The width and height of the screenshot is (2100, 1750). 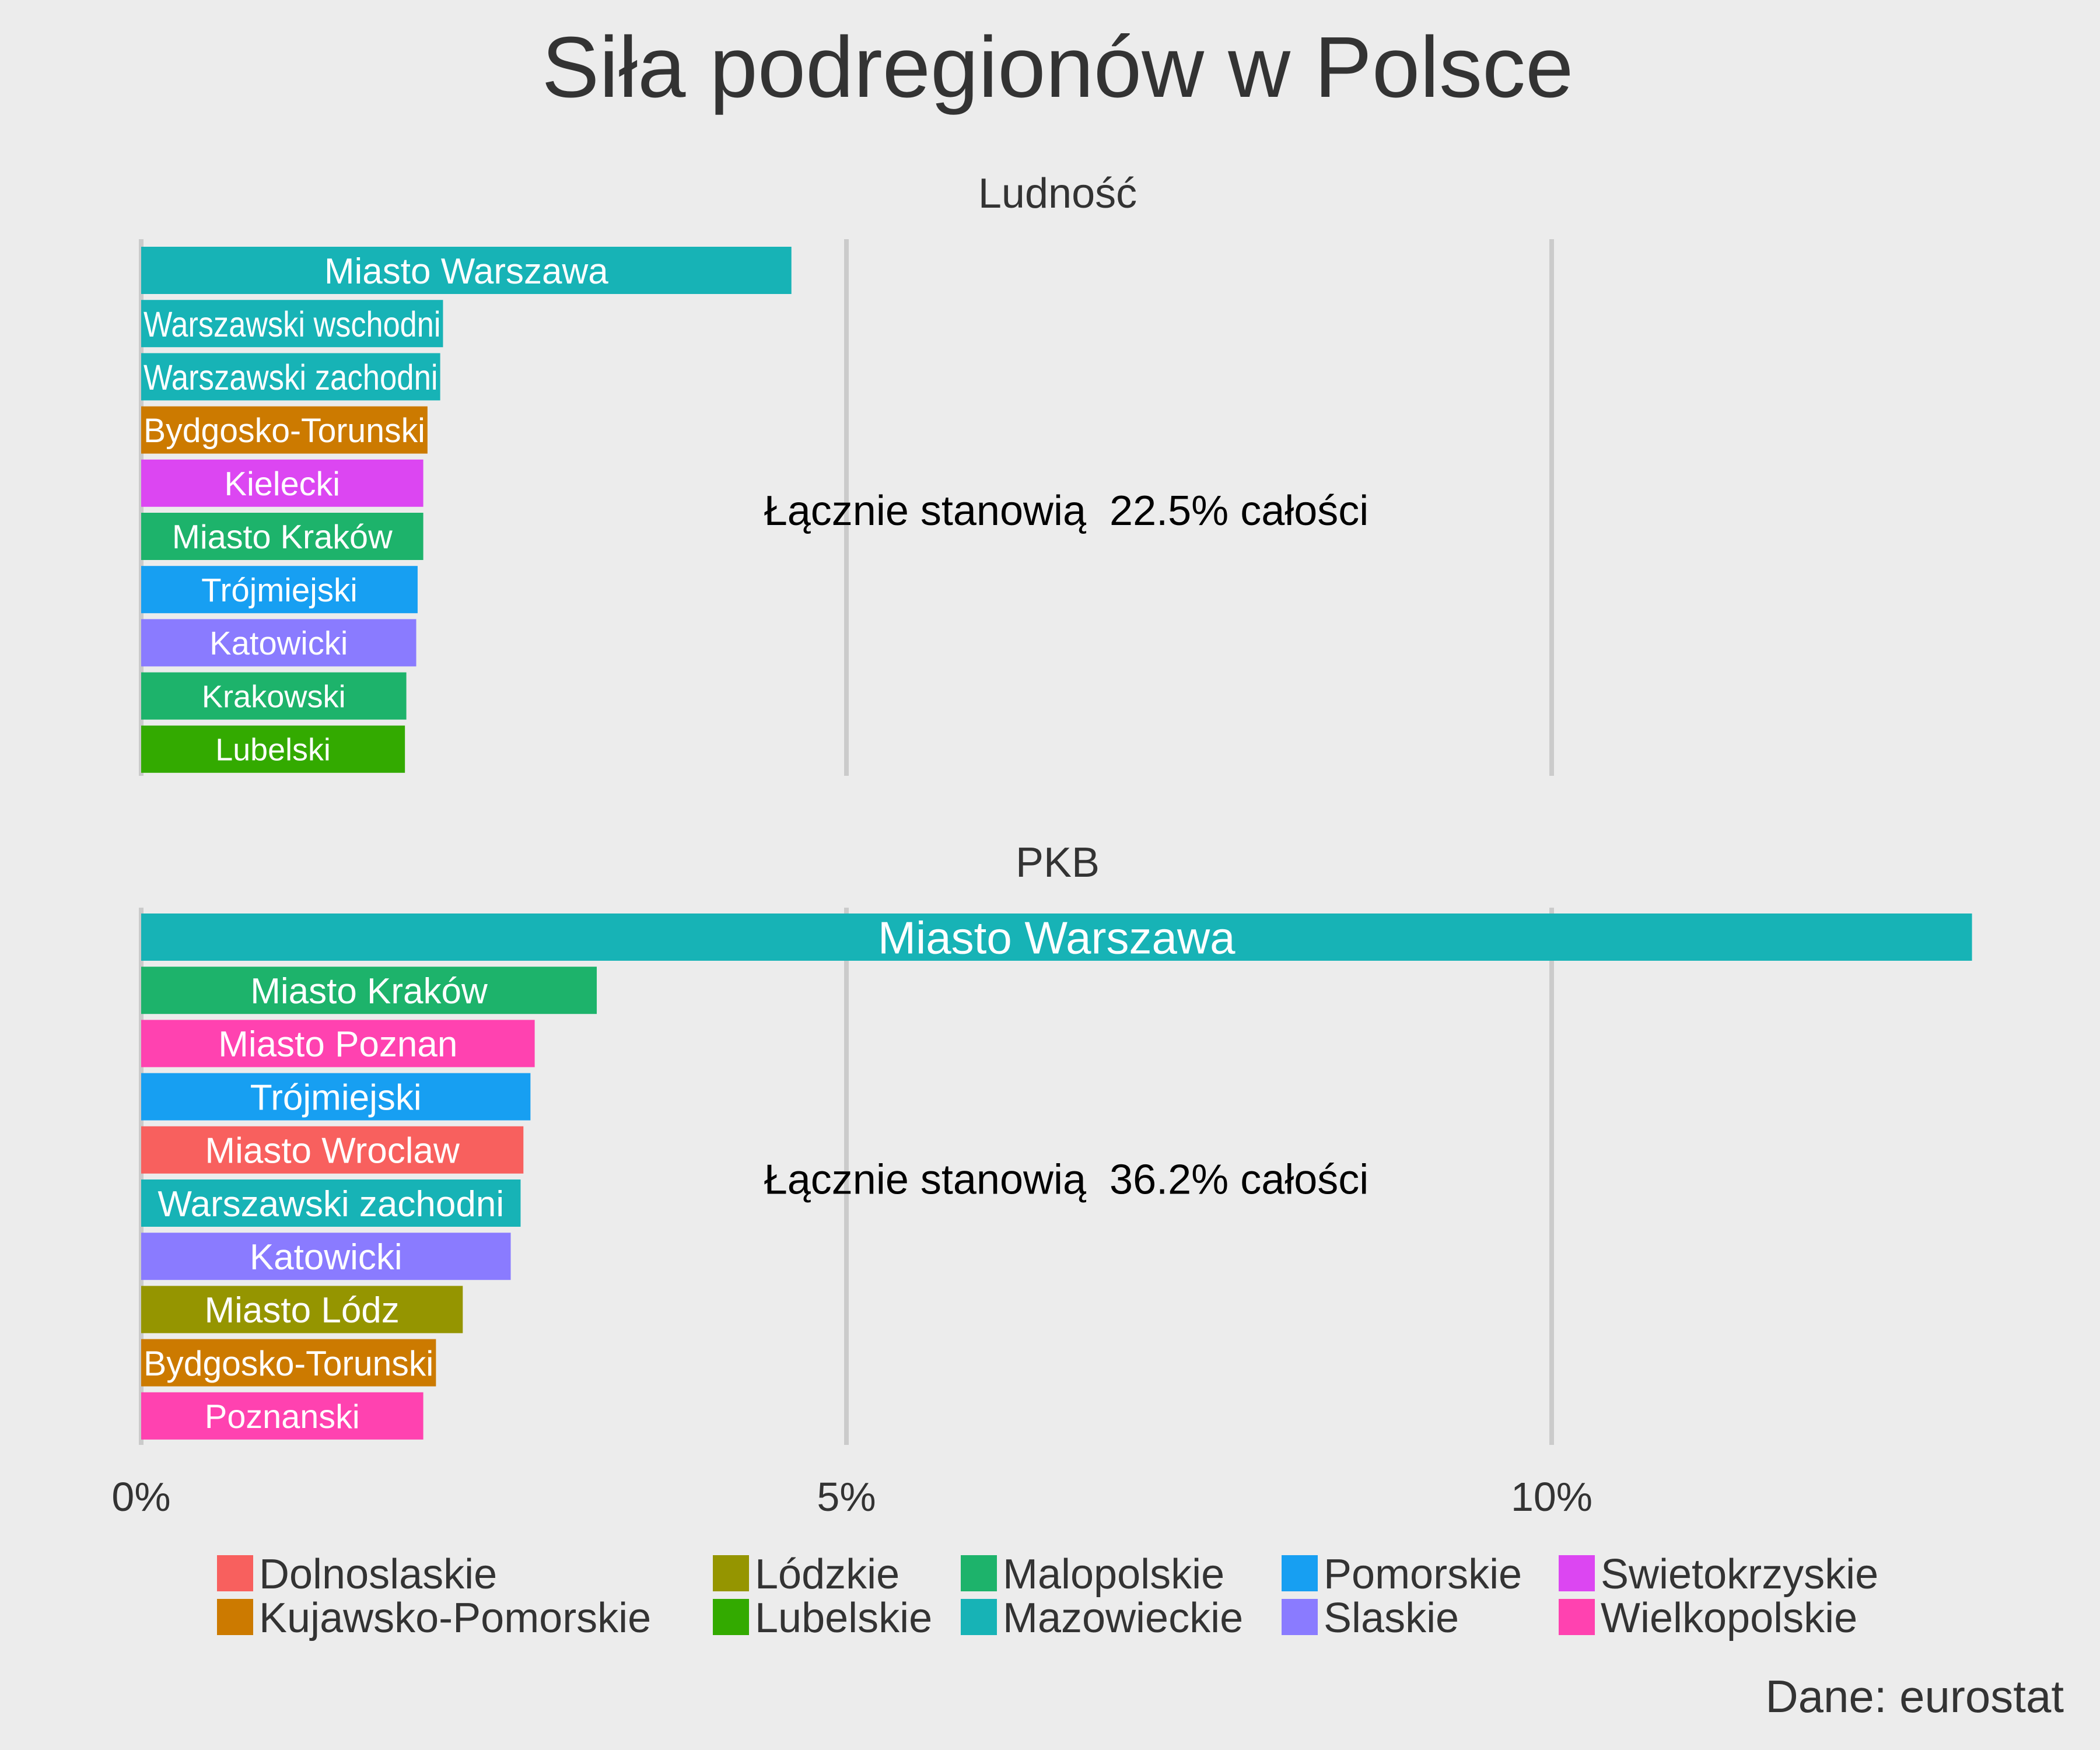 I want to click on legend-item: Wielkopolskie, so click(x=1708, y=1618).